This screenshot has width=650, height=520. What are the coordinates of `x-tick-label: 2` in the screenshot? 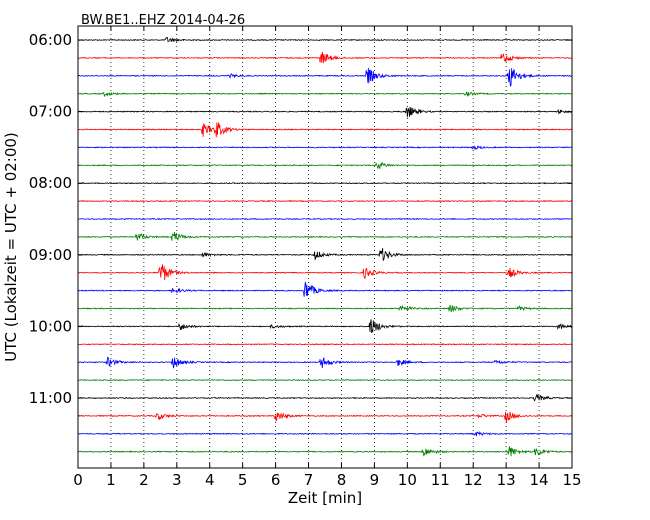 It's located at (144, 480).